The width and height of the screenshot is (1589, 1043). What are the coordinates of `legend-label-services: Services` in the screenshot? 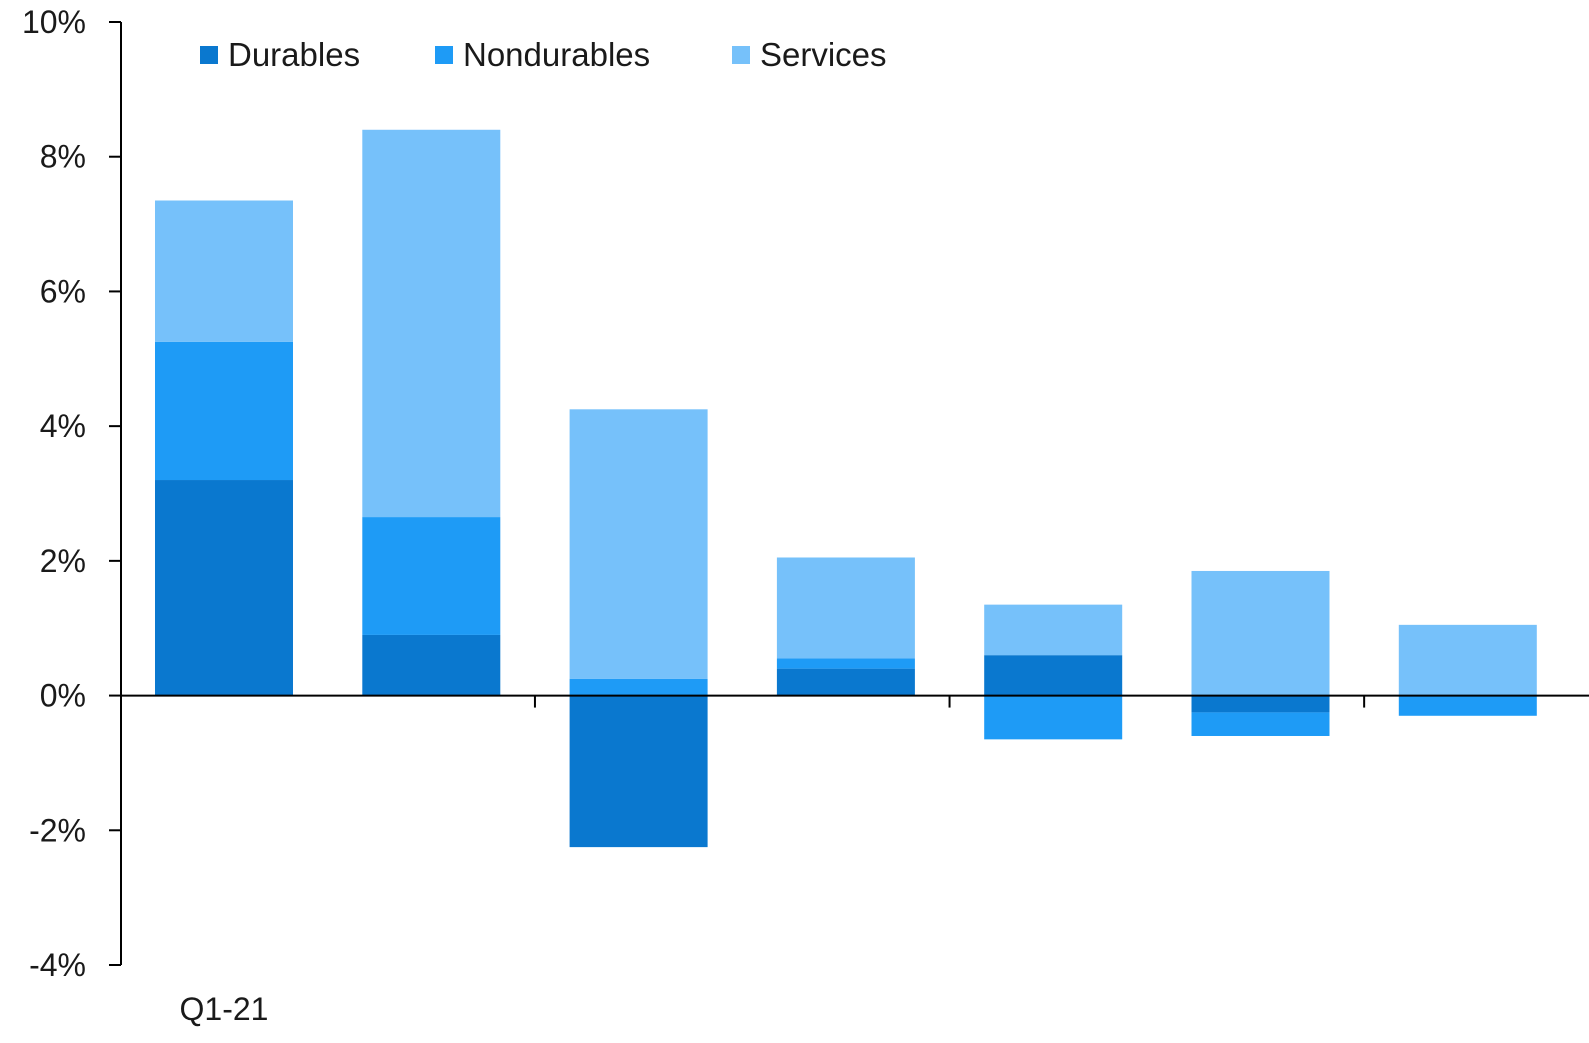 It's located at (823, 54).